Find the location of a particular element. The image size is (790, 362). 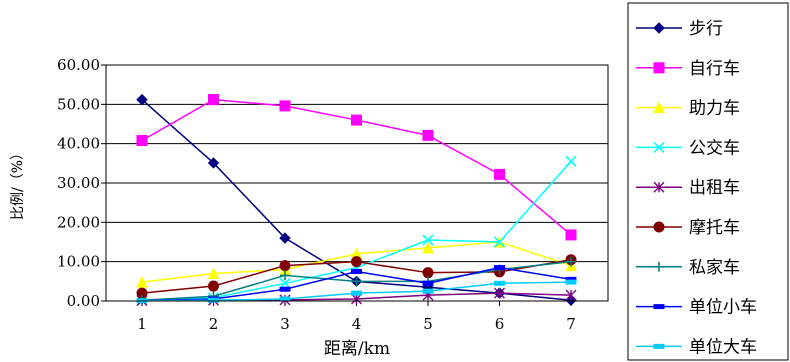

x-tick-label: 5 is located at coordinates (428, 324).